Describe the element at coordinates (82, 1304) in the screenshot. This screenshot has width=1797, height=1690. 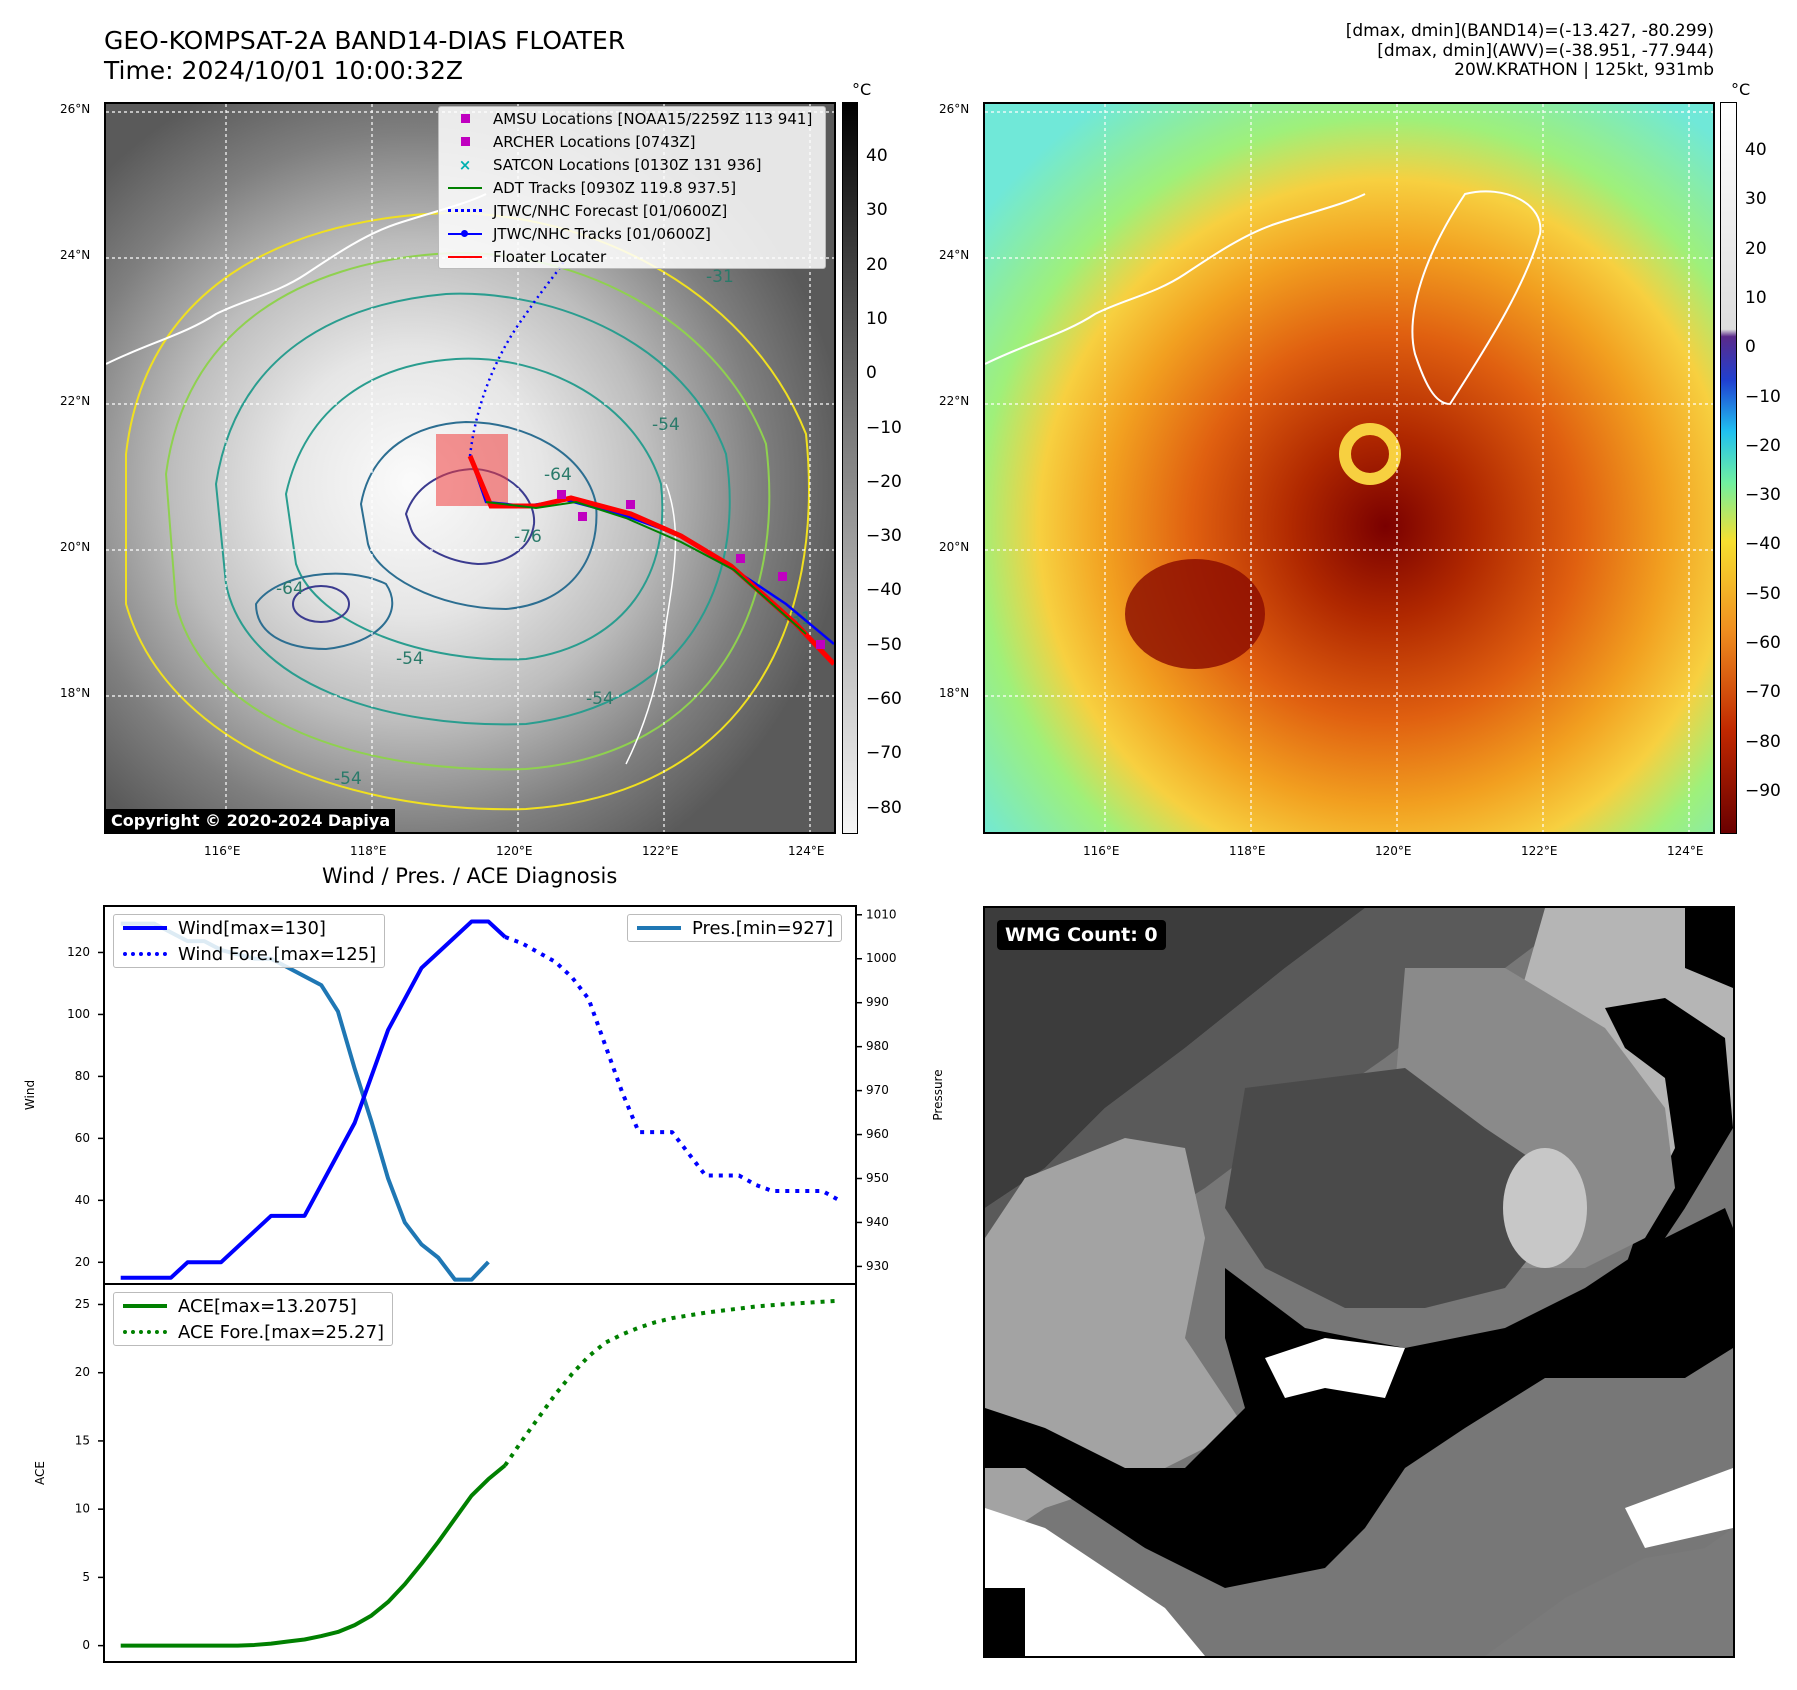
I see `ace-tick-label: 25` at that location.